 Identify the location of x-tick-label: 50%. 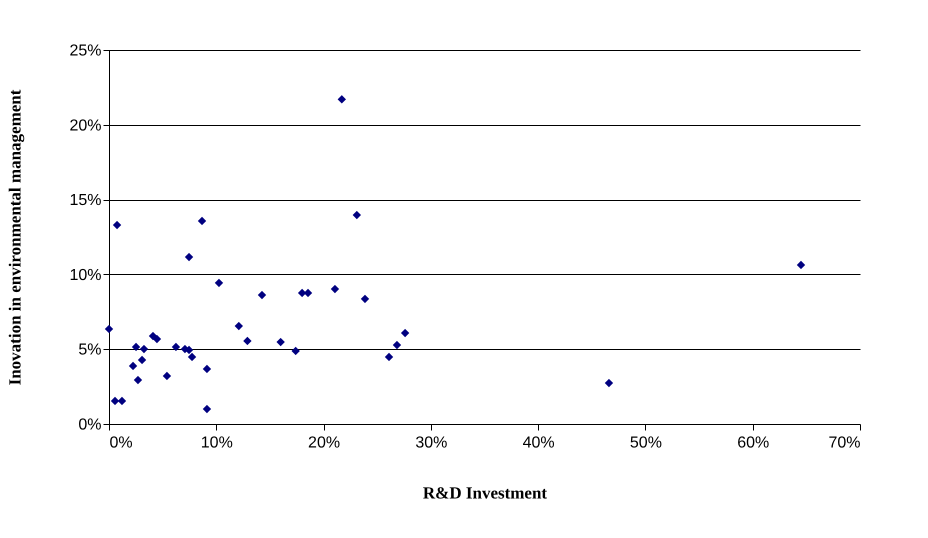
(646, 443).